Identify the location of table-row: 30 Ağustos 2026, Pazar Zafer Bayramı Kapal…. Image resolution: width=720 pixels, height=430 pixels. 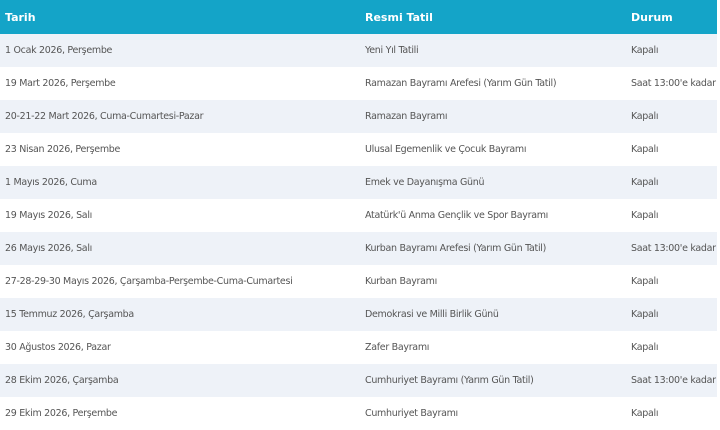
(358, 347).